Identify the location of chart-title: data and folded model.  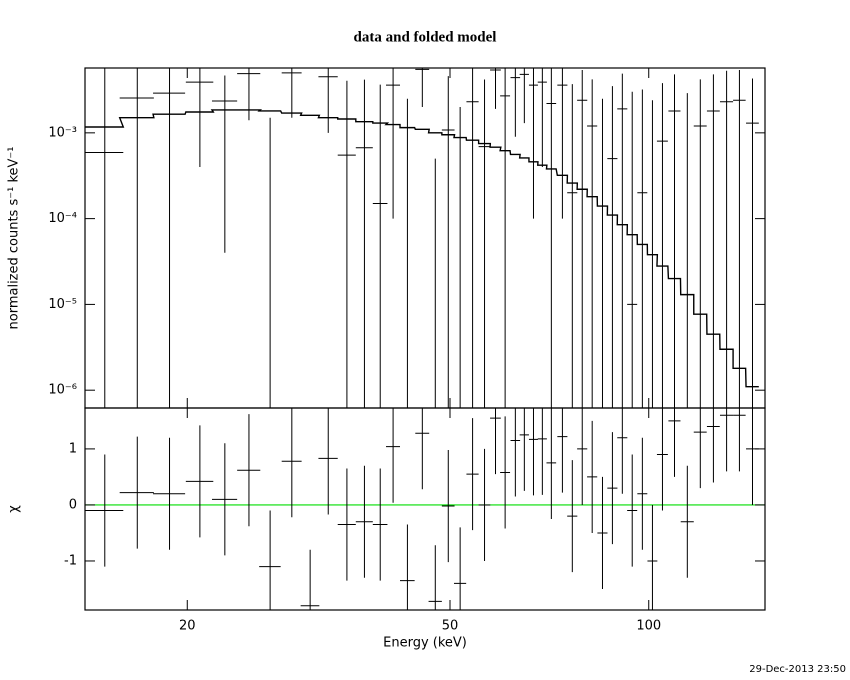
(425, 37).